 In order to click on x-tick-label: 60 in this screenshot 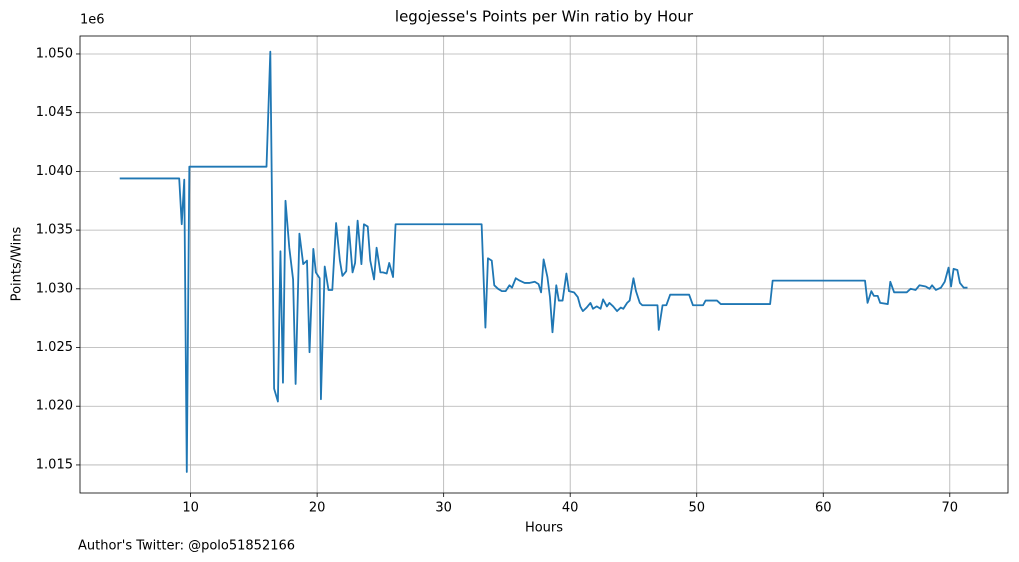, I will do `click(823, 508)`.